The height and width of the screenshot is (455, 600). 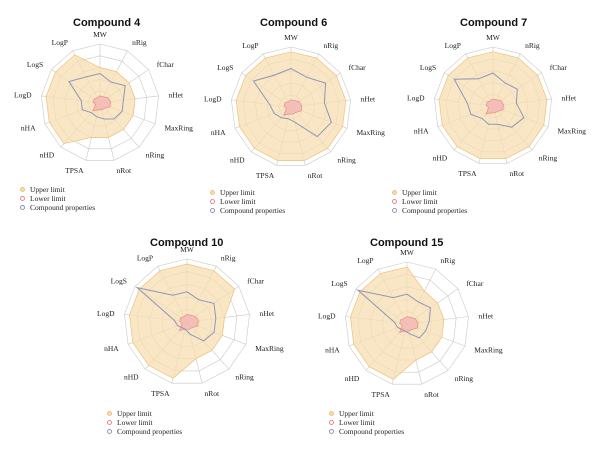 What do you see at coordinates (494, 23) in the screenshot?
I see `chart-title: Compound 7` at bounding box center [494, 23].